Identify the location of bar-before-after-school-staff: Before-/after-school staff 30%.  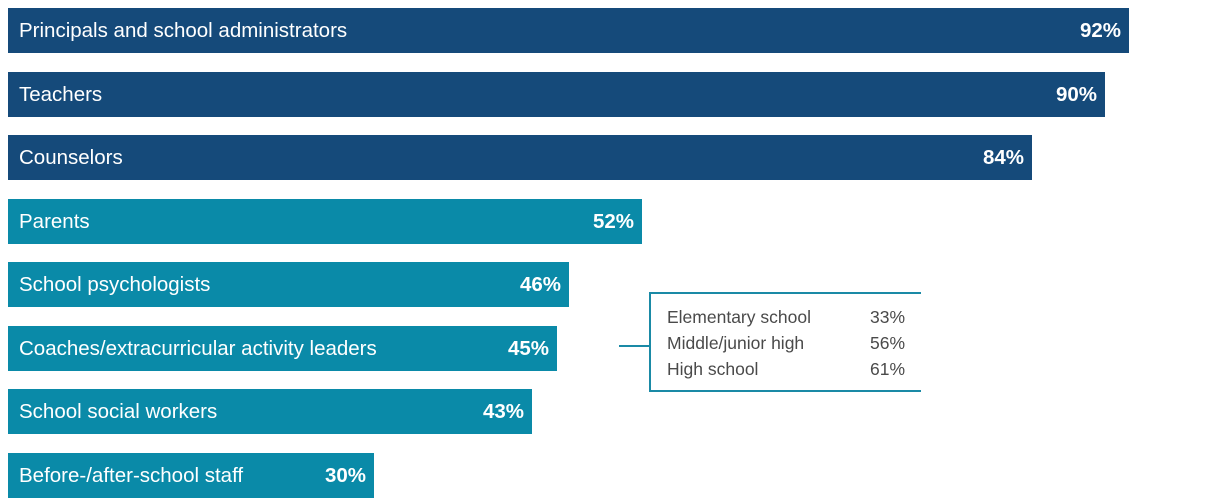
(191, 475).